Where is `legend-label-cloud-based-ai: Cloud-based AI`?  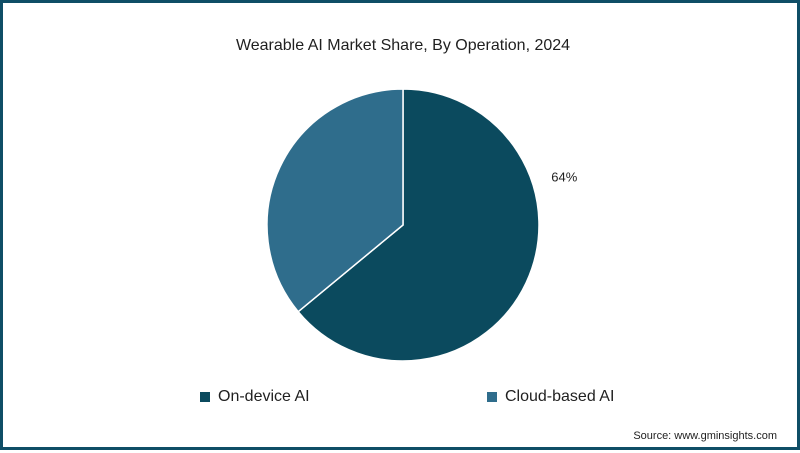
legend-label-cloud-based-ai: Cloud-based AI is located at coordinates (560, 396).